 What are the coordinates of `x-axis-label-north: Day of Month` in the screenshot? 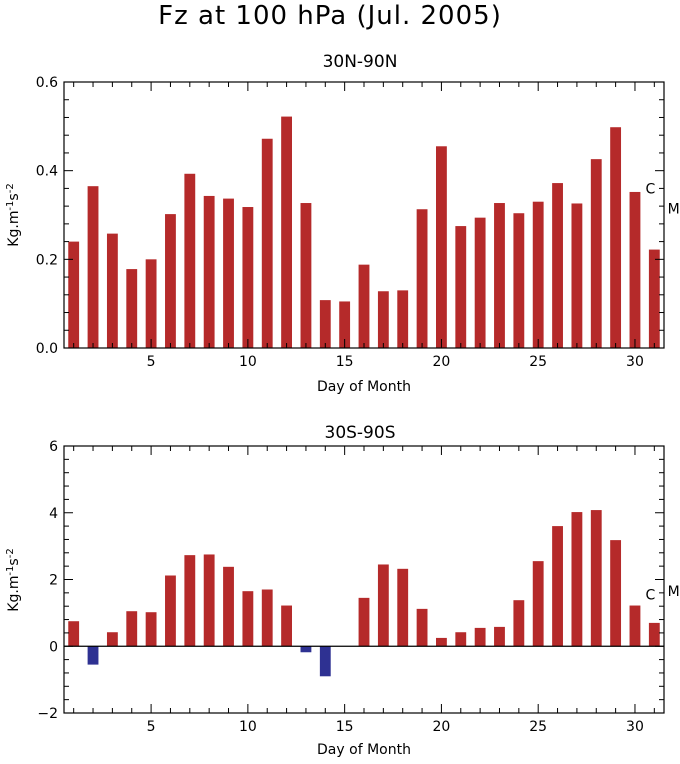 It's located at (364, 387).